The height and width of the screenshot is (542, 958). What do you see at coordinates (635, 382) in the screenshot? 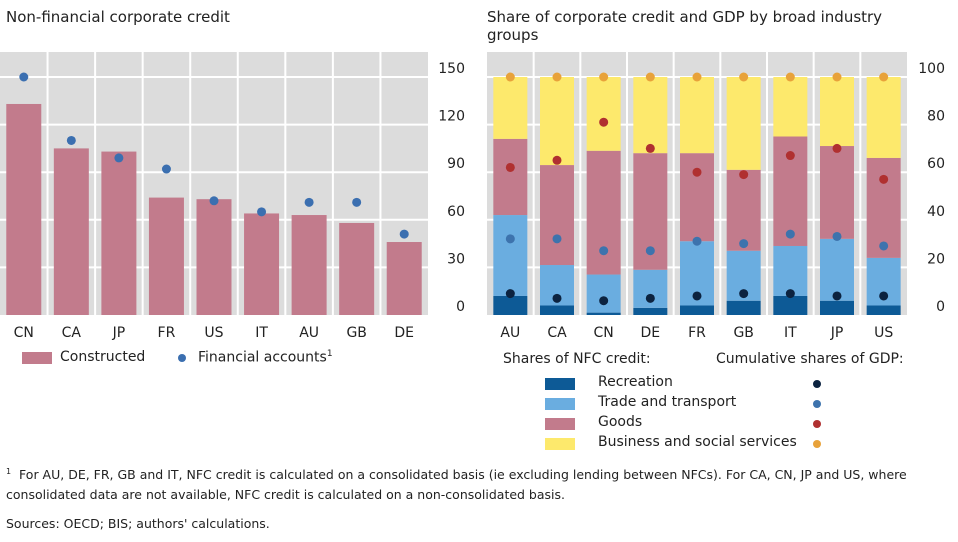
I see `legend-label-recreation: Recreation` at bounding box center [635, 382].